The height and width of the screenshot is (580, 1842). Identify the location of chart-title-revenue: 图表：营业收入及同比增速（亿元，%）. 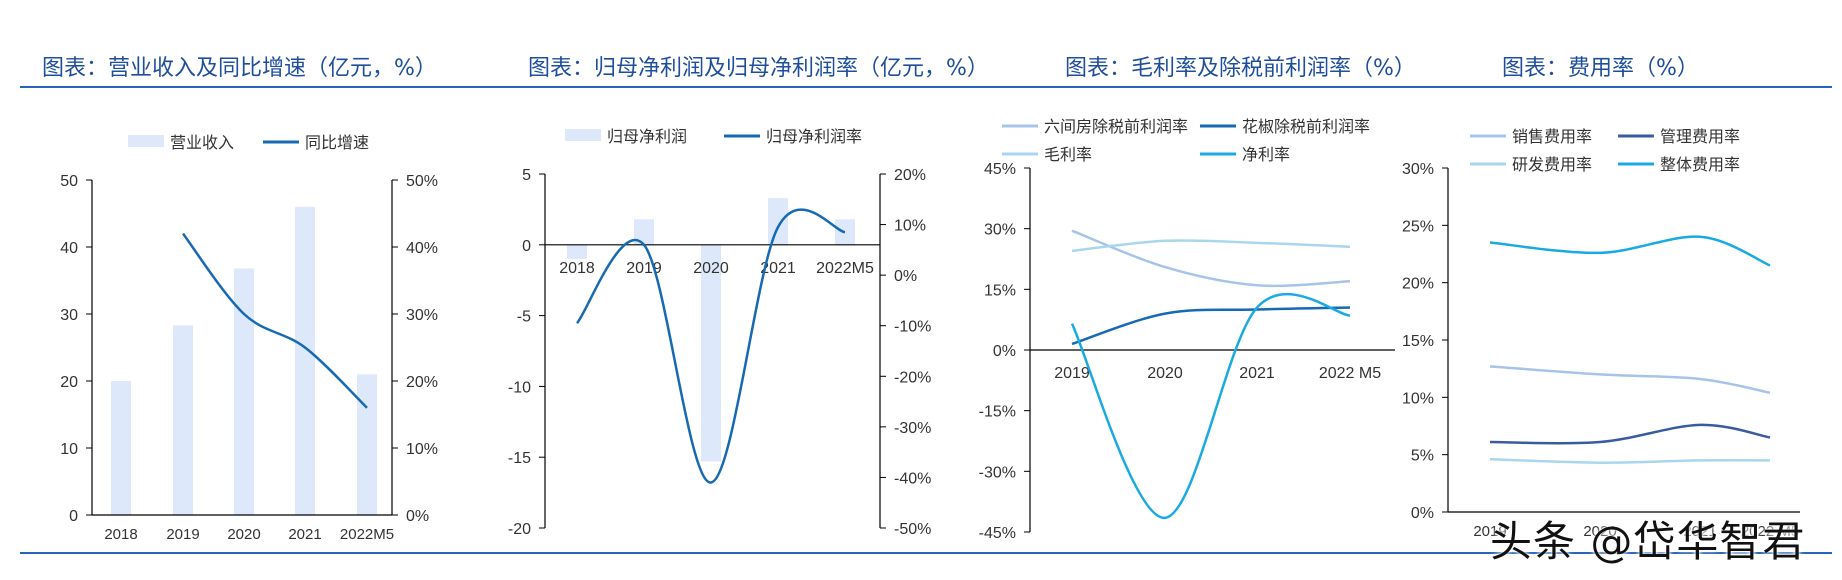
(239, 68).